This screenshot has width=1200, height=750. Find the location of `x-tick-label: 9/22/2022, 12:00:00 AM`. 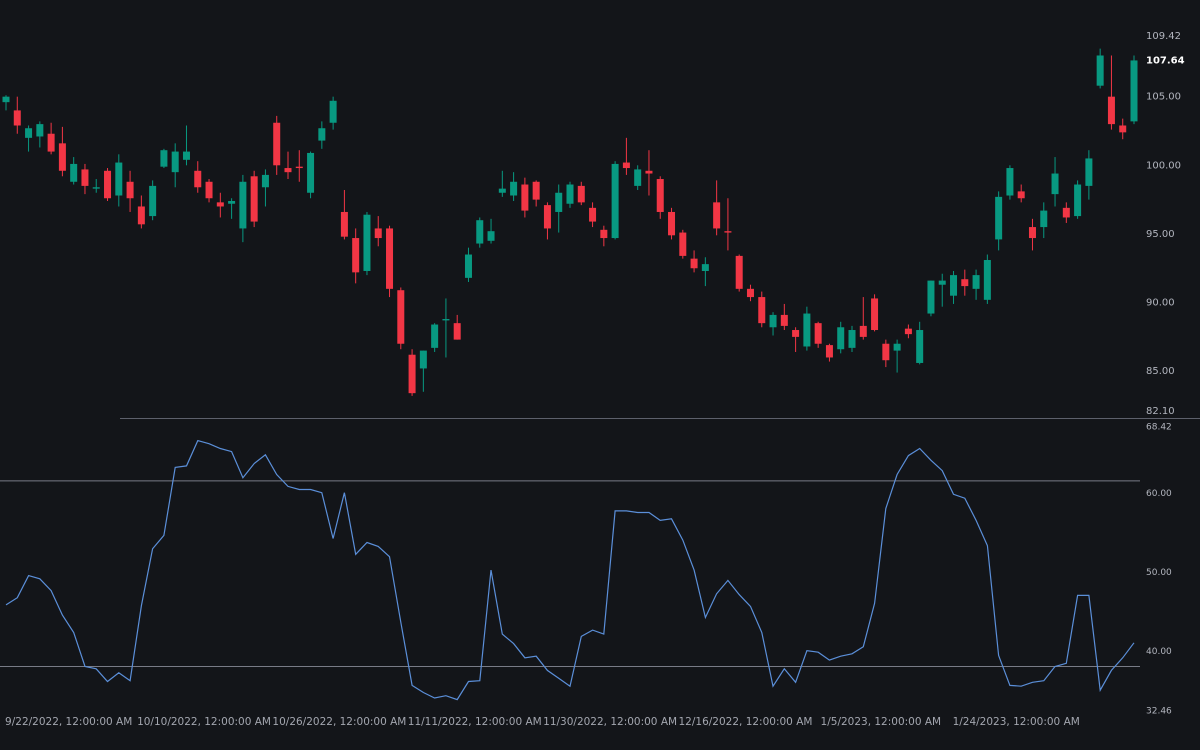

x-tick-label: 9/22/2022, 12:00:00 AM is located at coordinates (68, 722).